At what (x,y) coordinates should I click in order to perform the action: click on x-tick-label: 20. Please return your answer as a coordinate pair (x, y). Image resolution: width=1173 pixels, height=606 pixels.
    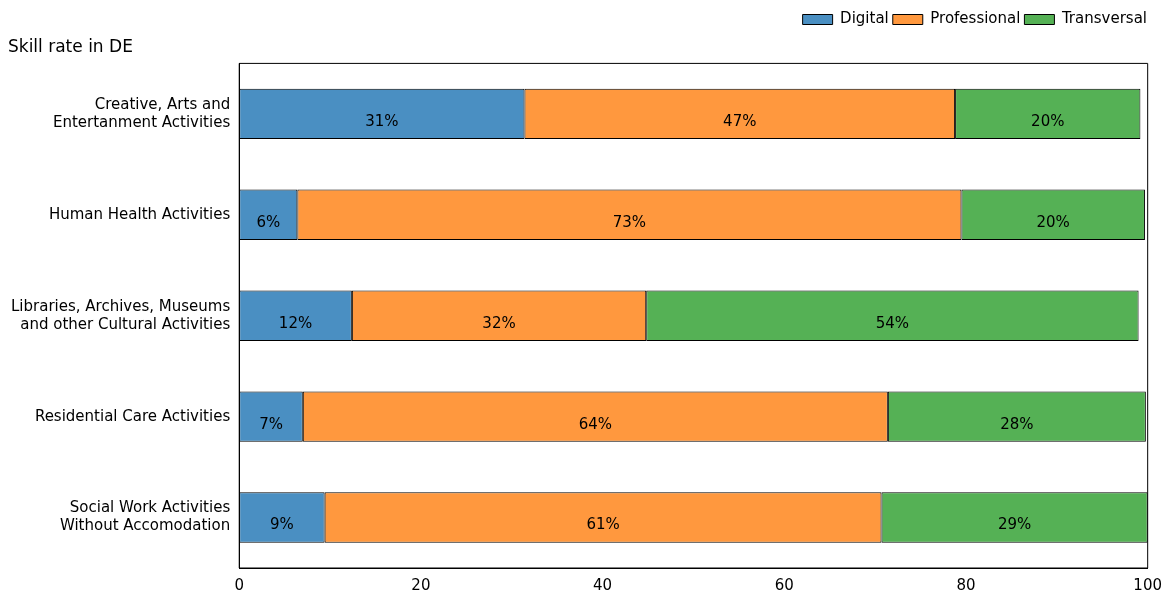
    Looking at the image, I should click on (421, 584).